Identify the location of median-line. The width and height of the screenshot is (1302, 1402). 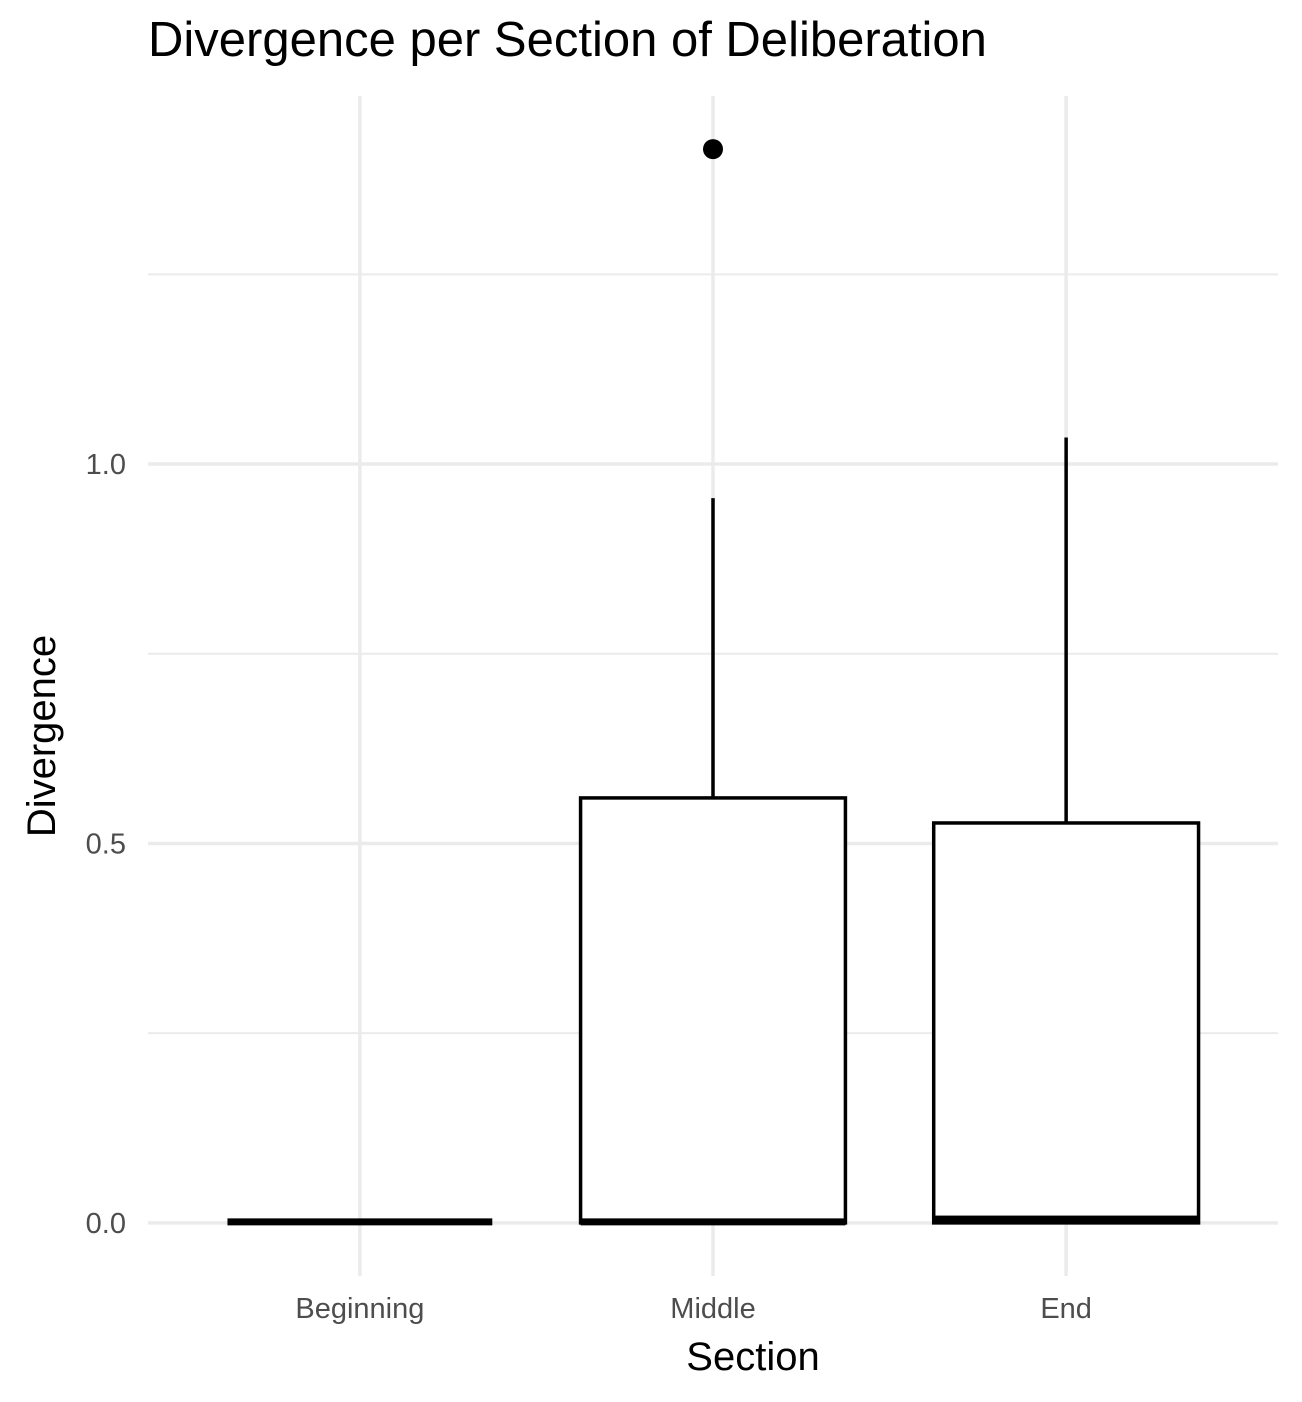
(1066, 1219).